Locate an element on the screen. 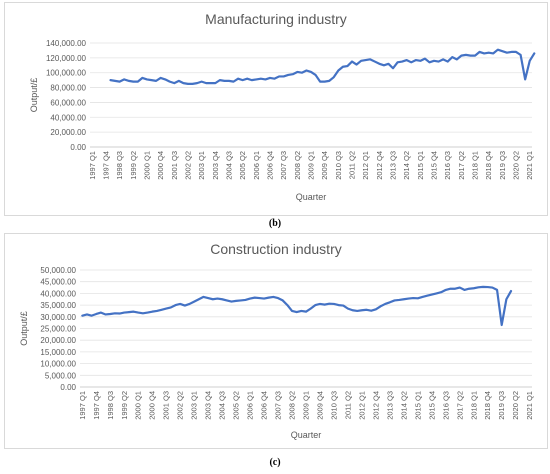 Image resolution: width=550 pixels, height=474 pixels. chart-title: Manufacturing industry is located at coordinates (276, 19).